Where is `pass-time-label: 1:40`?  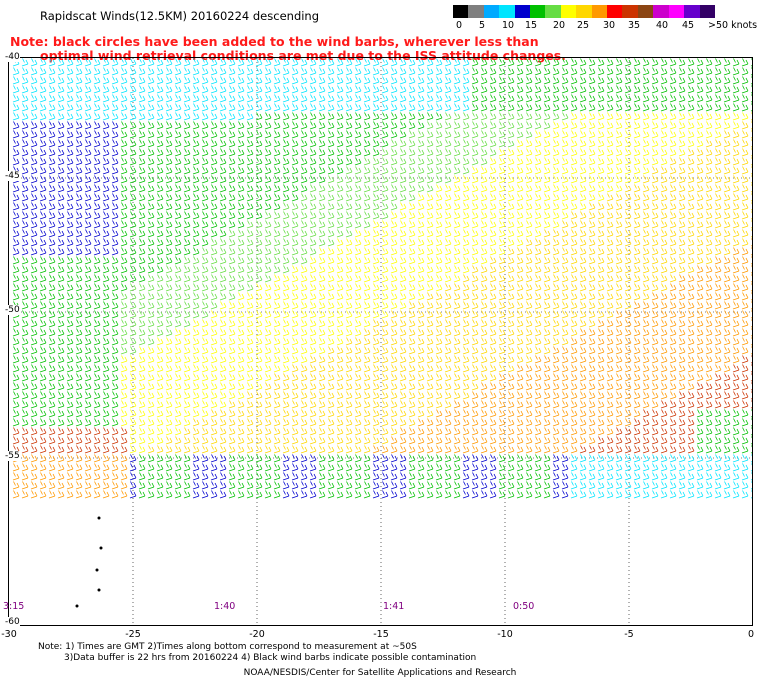 pass-time-label: 1:40 is located at coordinates (225, 606).